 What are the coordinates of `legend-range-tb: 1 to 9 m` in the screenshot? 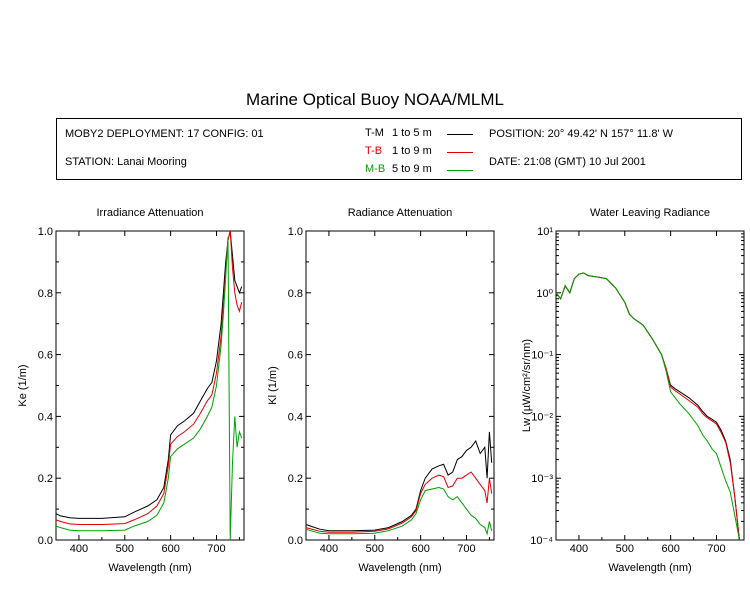 It's located at (412, 151).